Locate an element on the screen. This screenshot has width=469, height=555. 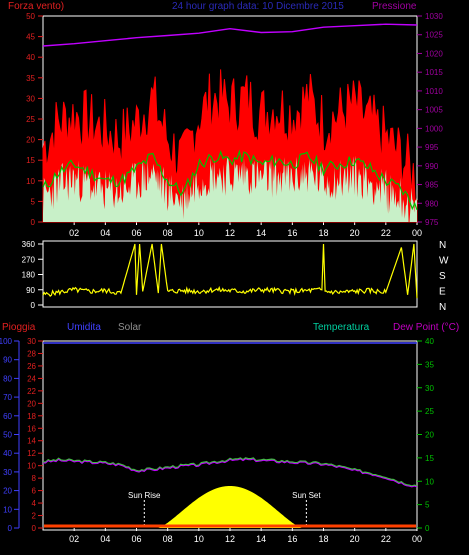
direction-tick-label: 180 is located at coordinates (29, 275).